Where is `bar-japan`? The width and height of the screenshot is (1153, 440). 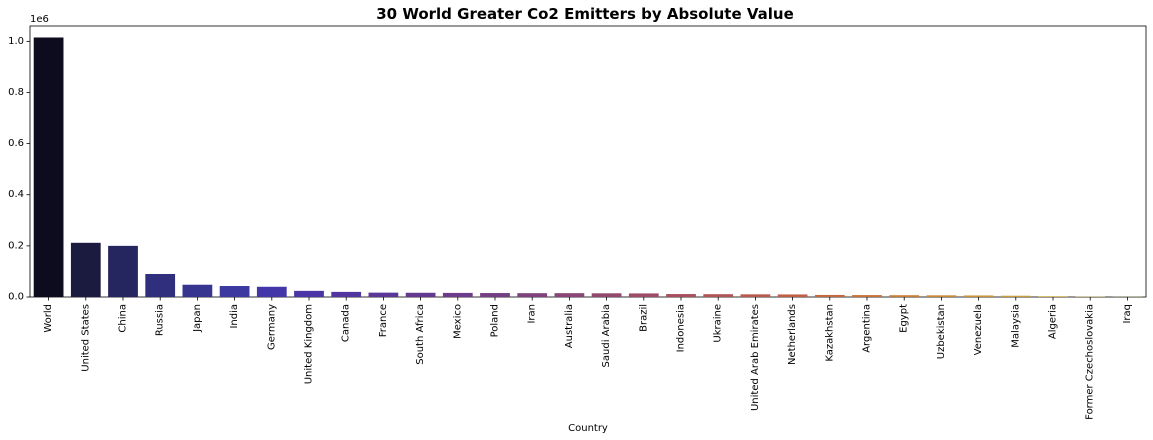 bar-japan is located at coordinates (197, 290).